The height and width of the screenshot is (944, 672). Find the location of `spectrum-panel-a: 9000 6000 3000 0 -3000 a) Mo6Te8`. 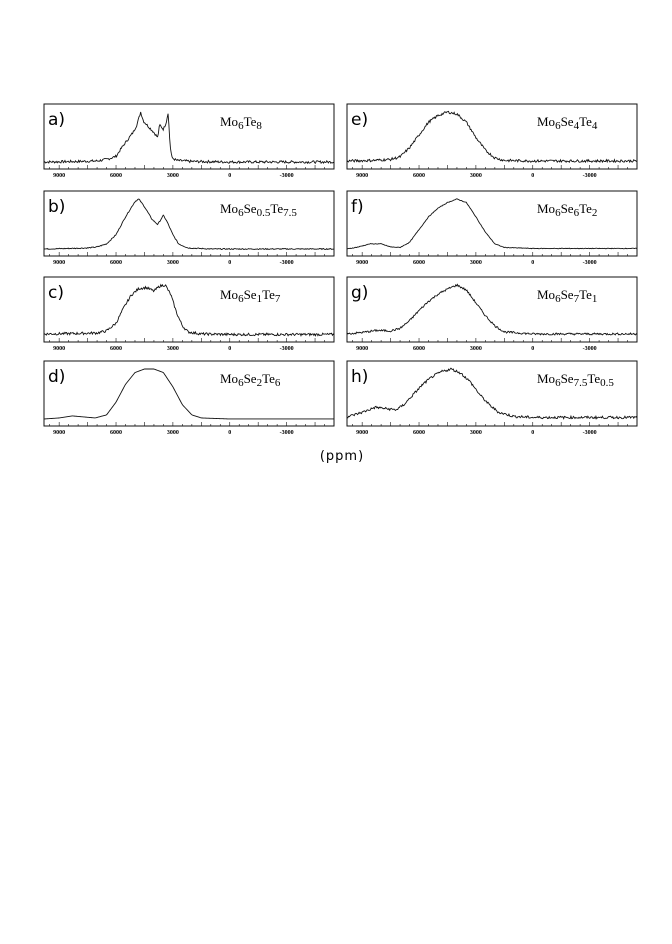

spectrum-panel-a: 9000 6000 3000 0 -3000 a) Mo6Te8 is located at coordinates (189, 141).